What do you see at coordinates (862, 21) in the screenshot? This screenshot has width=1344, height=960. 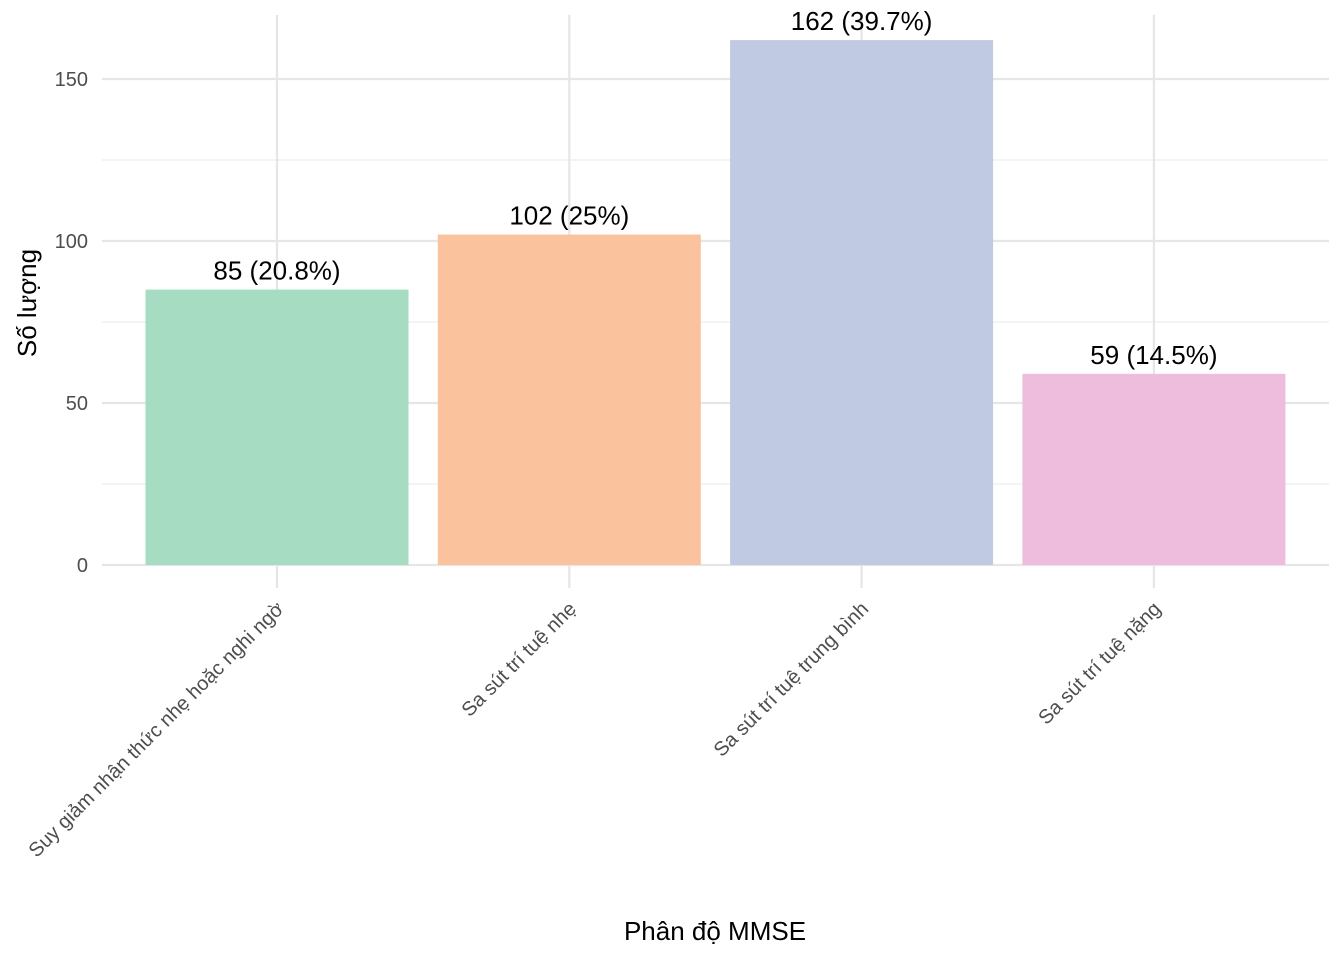 I see `data-label: 162 (39.7%)` at bounding box center [862, 21].